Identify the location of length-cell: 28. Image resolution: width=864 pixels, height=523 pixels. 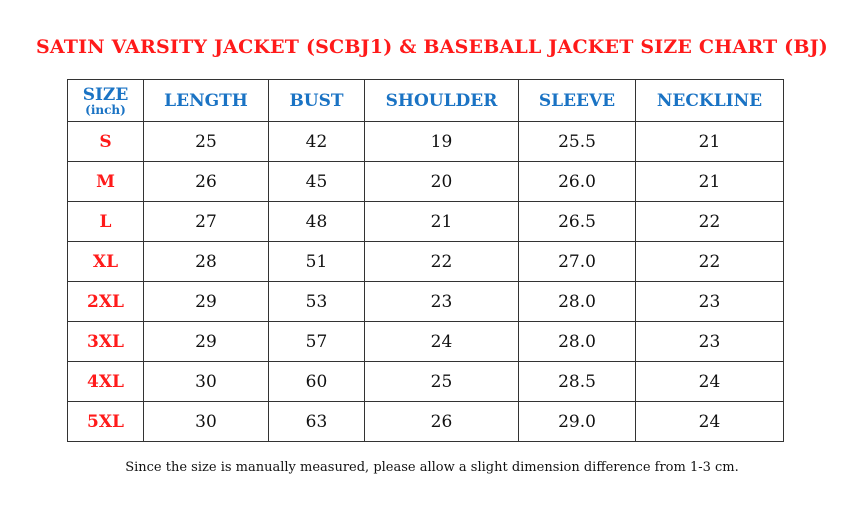
(206, 261).